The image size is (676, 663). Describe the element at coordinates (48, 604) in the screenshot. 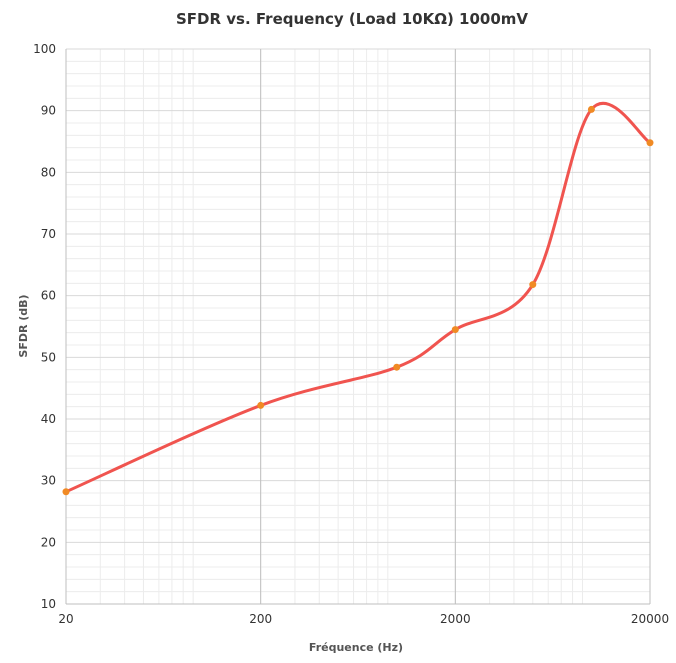

I see `y-tick-label: 10` at that location.